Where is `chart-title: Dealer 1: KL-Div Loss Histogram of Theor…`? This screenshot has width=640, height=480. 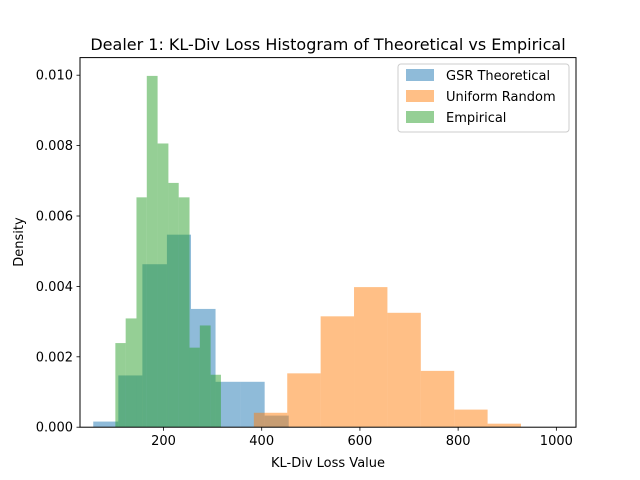
chart-title: Dealer 1: KL-Div Loss Histogram of Theor… is located at coordinates (327, 44).